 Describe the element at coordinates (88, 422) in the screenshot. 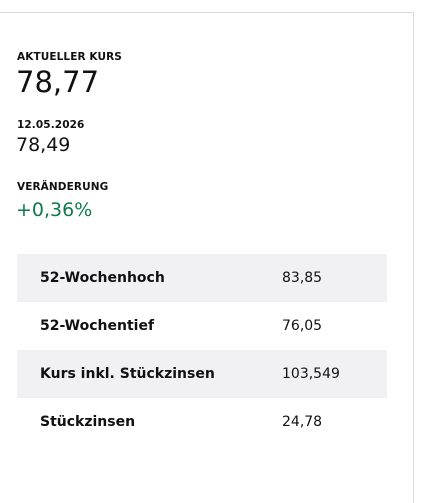

I see `row-label: Stückzinsen` at that location.